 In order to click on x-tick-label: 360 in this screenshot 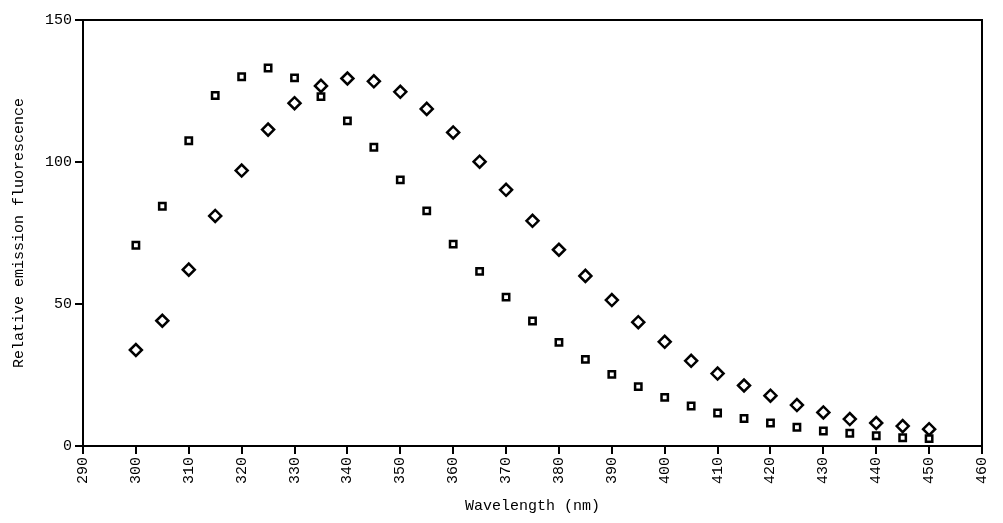, I will do `click(454, 471)`.